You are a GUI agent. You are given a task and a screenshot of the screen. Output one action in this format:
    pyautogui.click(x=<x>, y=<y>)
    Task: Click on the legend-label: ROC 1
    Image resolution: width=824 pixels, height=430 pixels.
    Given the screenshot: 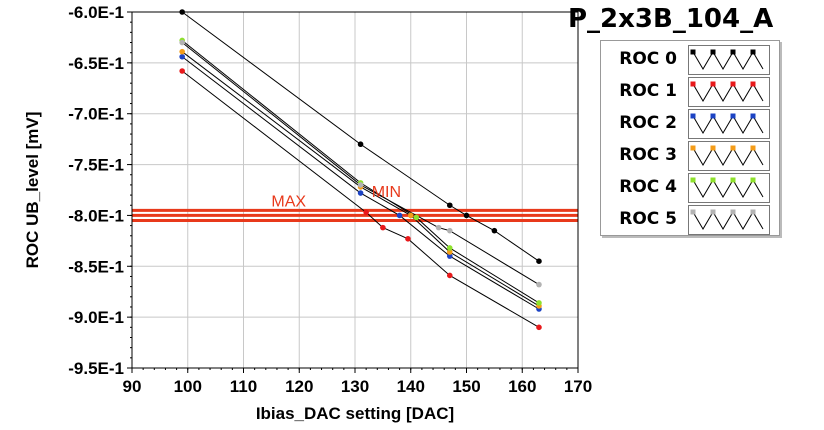 What is the action you would take?
    pyautogui.click(x=648, y=91)
    